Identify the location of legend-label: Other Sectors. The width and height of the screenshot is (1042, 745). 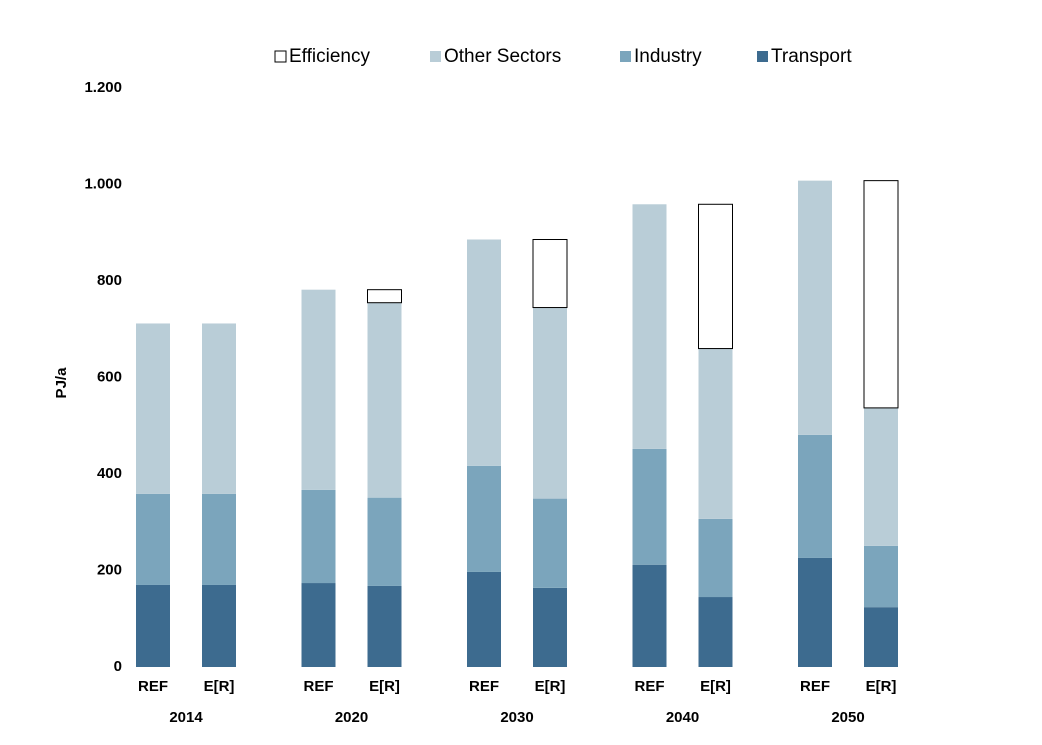
(502, 56).